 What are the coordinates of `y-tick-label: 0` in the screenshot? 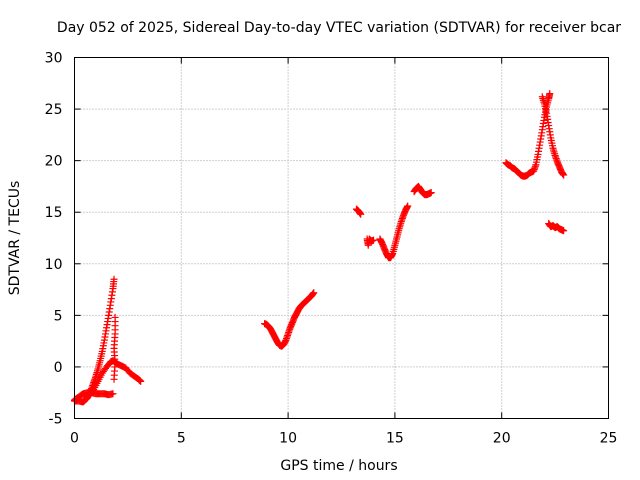 It's located at (58, 368).